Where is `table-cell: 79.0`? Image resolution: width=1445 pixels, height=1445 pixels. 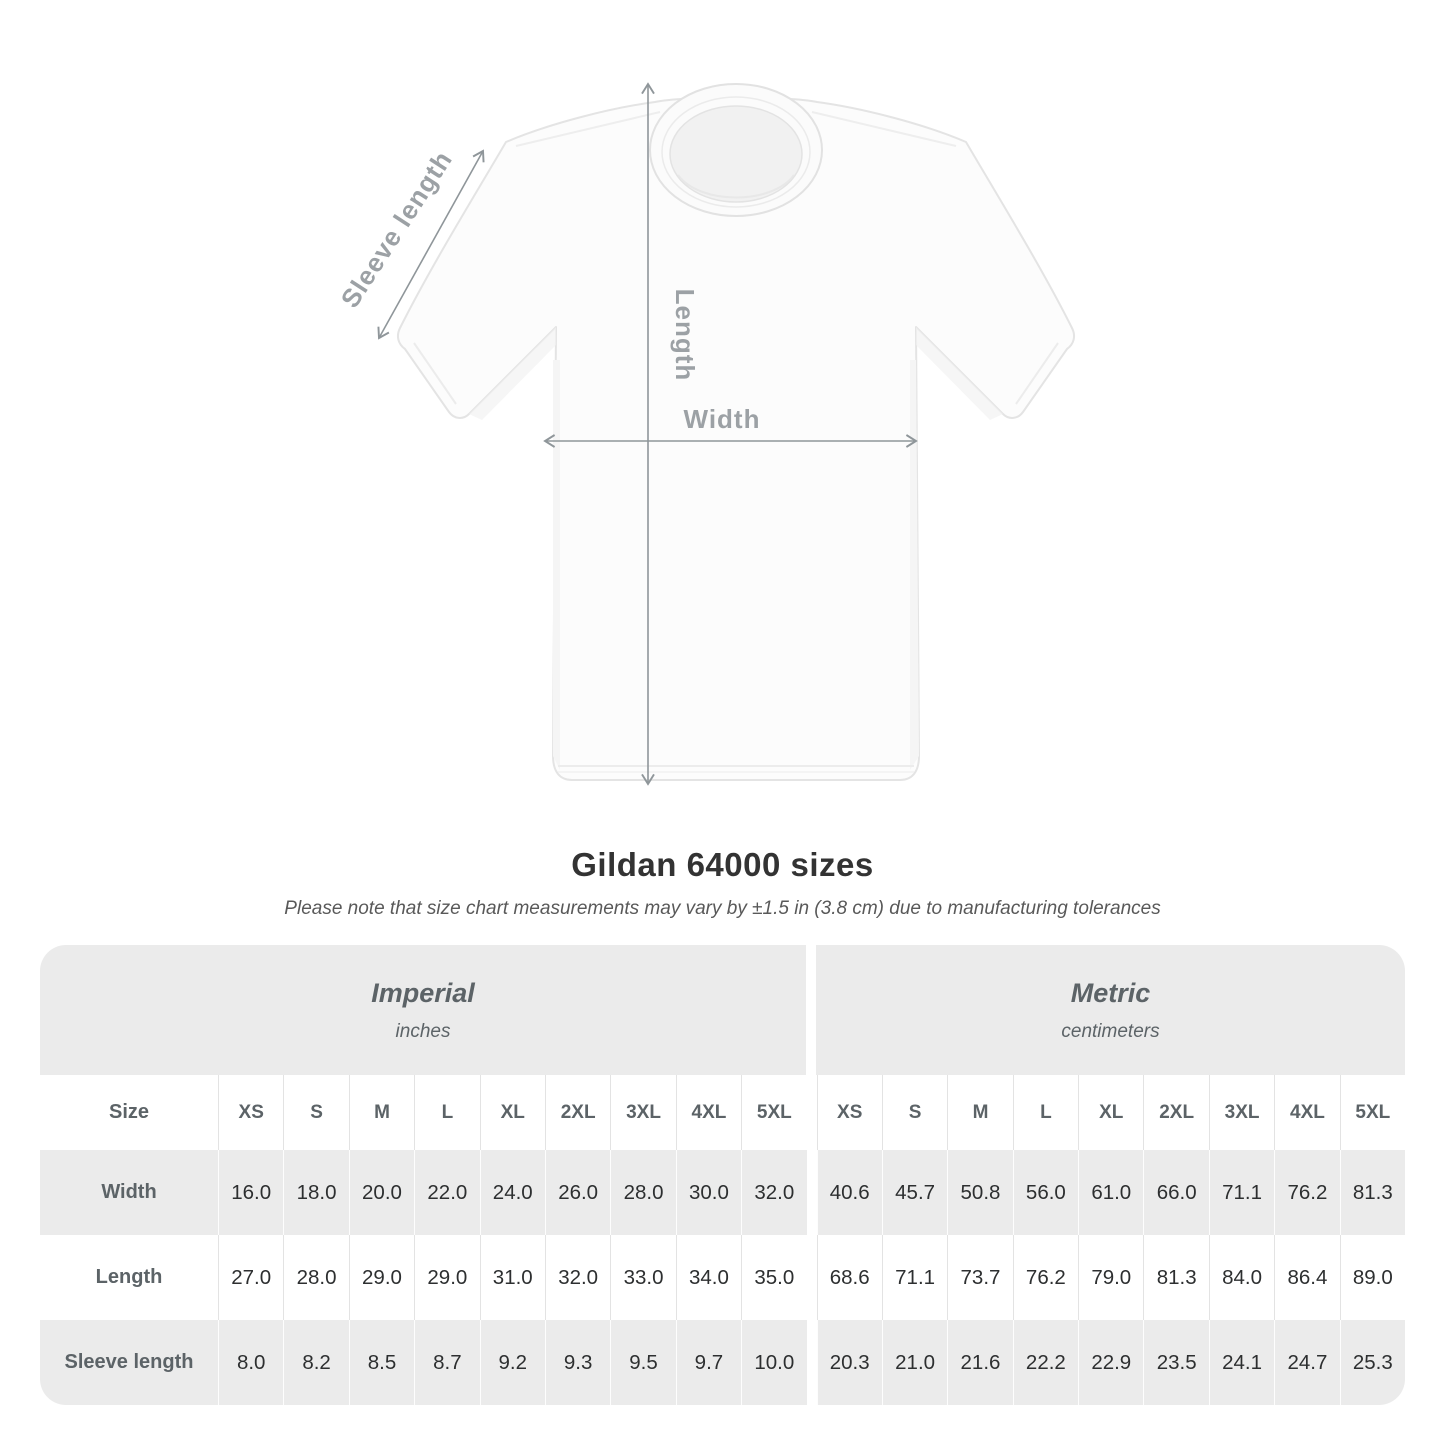 table-cell: 79.0 is located at coordinates (1111, 1277).